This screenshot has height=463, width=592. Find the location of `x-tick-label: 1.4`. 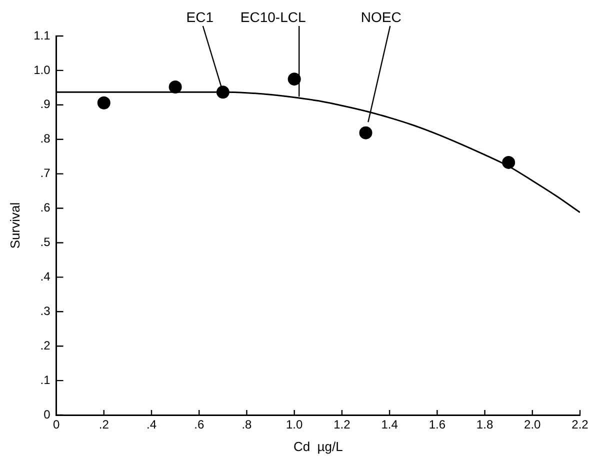

x-tick-label: 1.4 is located at coordinates (389, 425).